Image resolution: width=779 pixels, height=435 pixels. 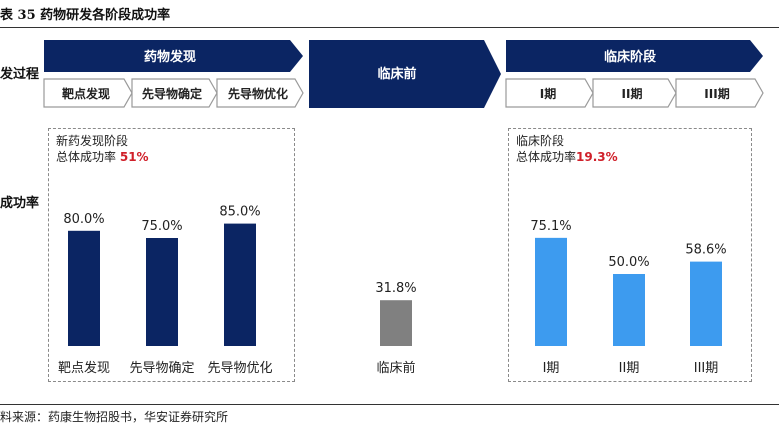 I want to click on category-label: 靶点发现, so click(x=84, y=368).